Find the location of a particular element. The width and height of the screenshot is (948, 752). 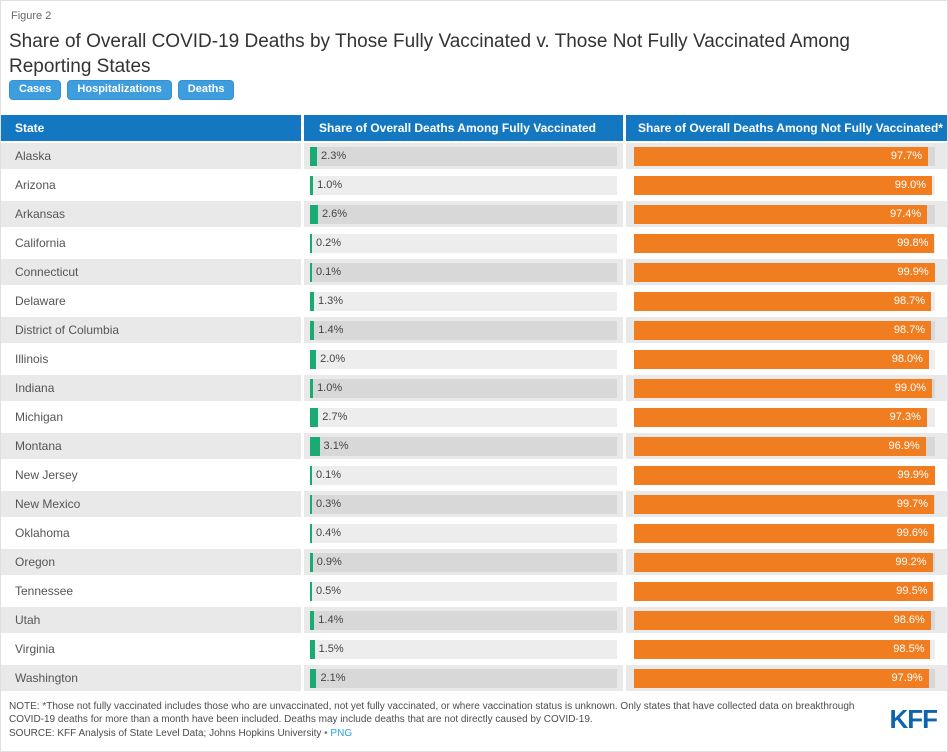

fully-vaccinated-value: 1.0% is located at coordinates (330, 185).